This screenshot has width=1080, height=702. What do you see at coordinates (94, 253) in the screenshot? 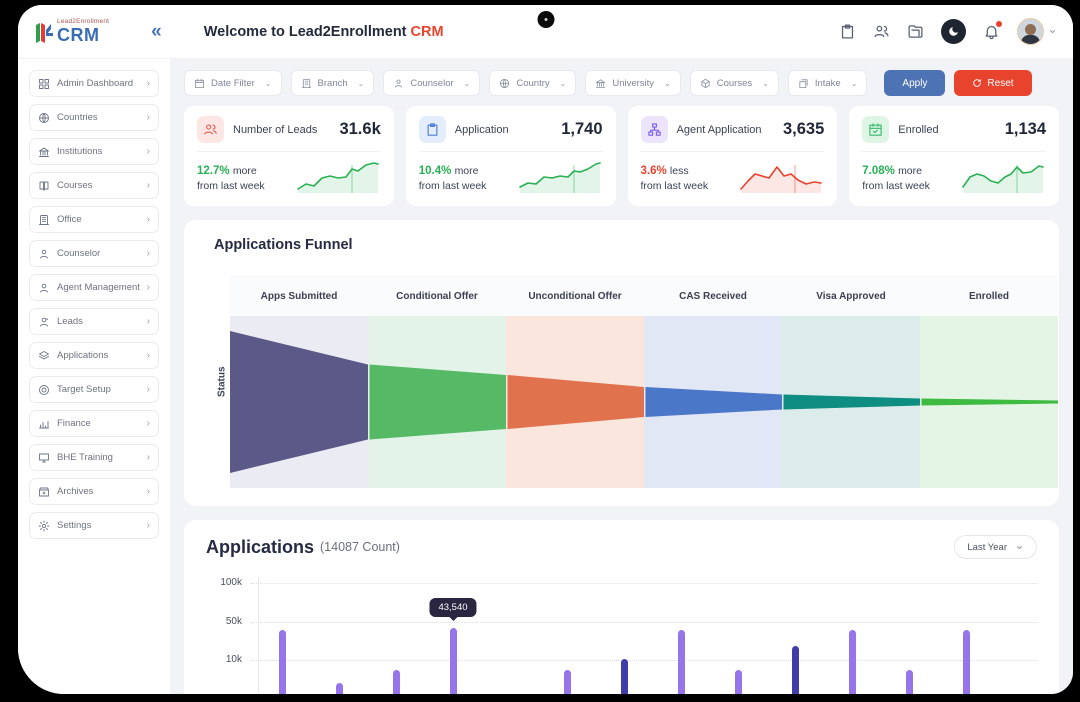
I see `sidebar-item-counselor: Counselor ›` at bounding box center [94, 253].